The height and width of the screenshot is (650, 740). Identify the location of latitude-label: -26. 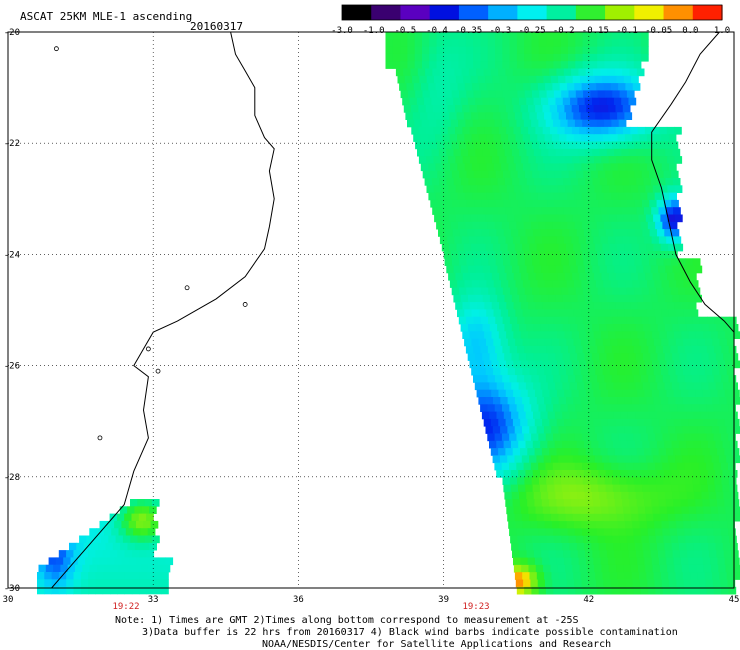
(12, 367).